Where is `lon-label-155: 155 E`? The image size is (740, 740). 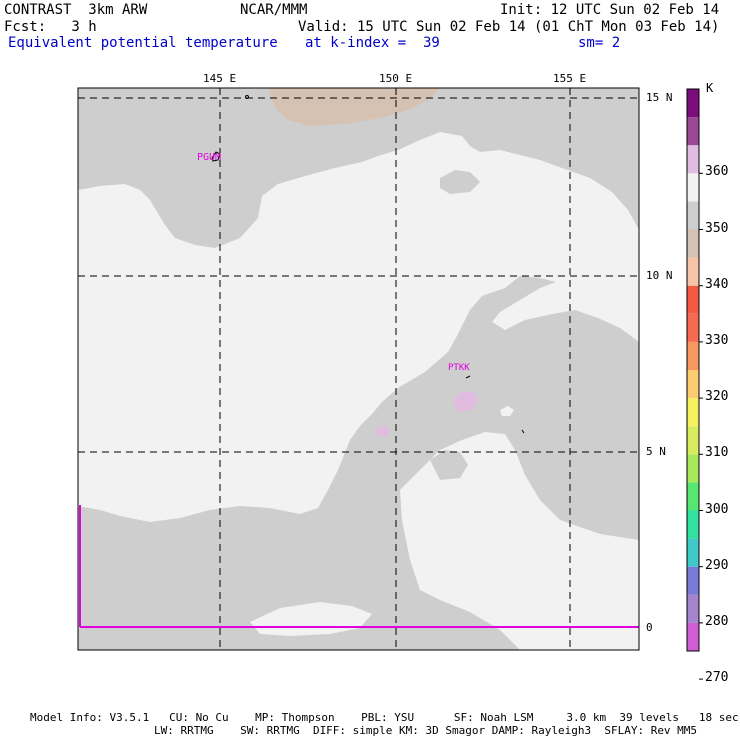 lon-label-155: 155 E is located at coordinates (570, 78).